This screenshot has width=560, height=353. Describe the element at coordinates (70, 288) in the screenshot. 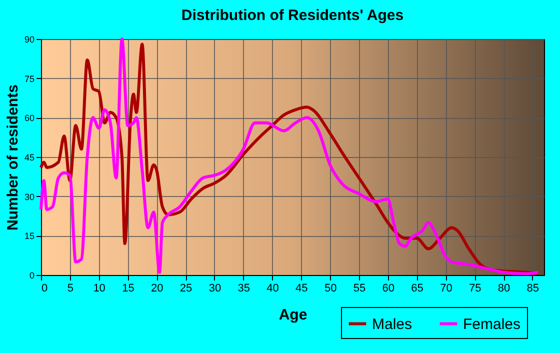

I see `x-tick-label: 5` at that location.